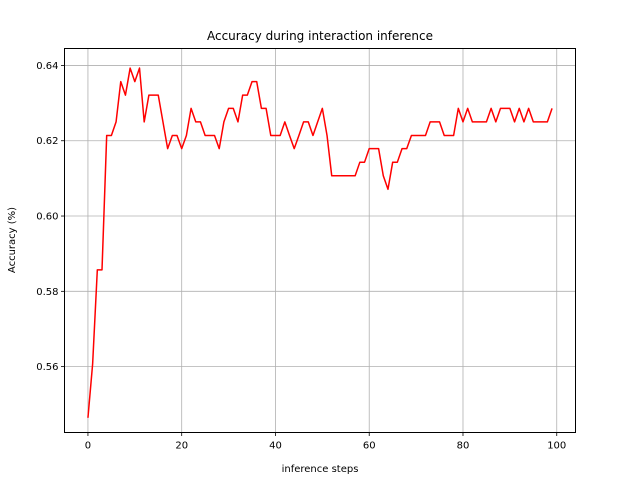  Describe the element at coordinates (463, 446) in the screenshot. I see `x-tick-label: 80` at that location.